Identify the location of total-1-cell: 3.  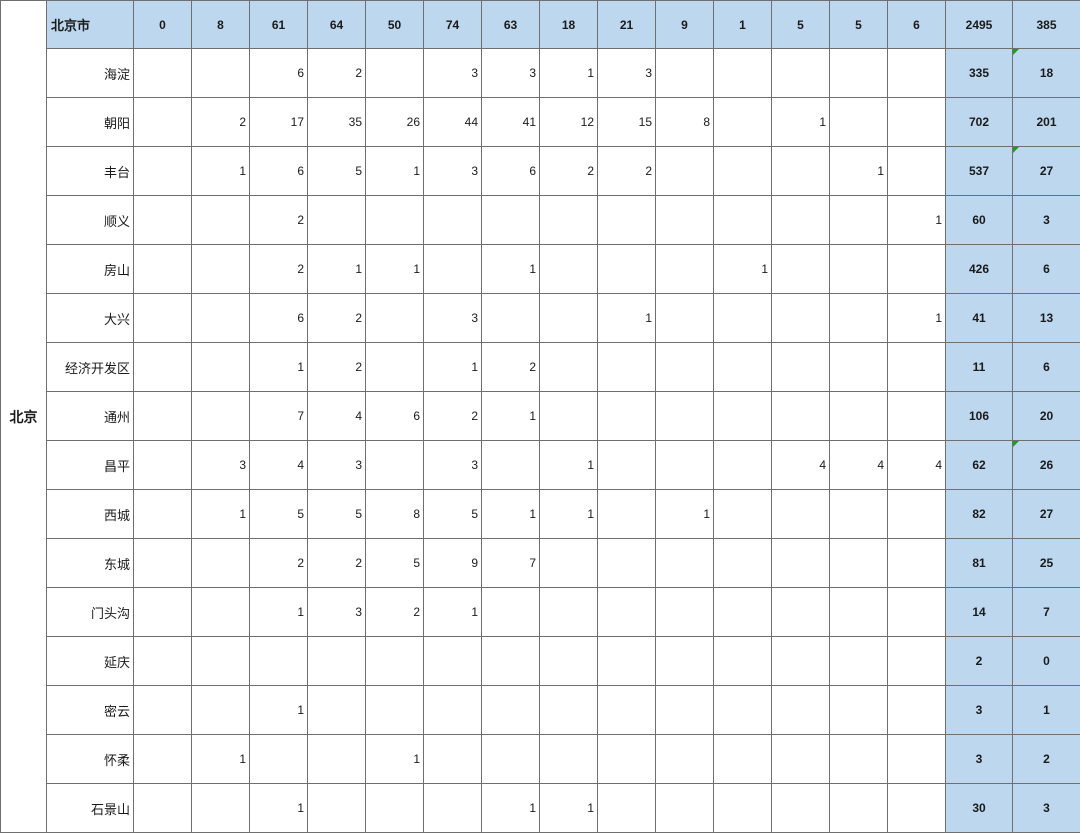
(979, 759).